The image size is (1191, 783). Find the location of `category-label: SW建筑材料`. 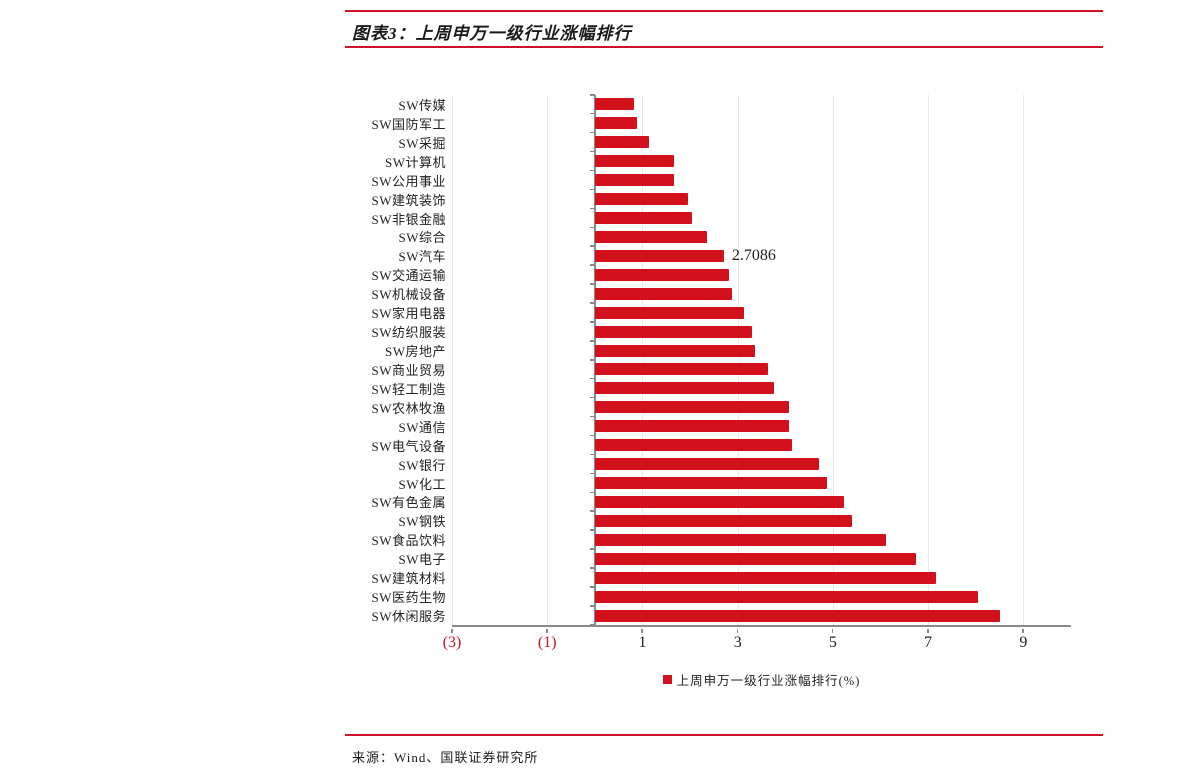

category-label: SW建筑材料 is located at coordinates (408, 579).